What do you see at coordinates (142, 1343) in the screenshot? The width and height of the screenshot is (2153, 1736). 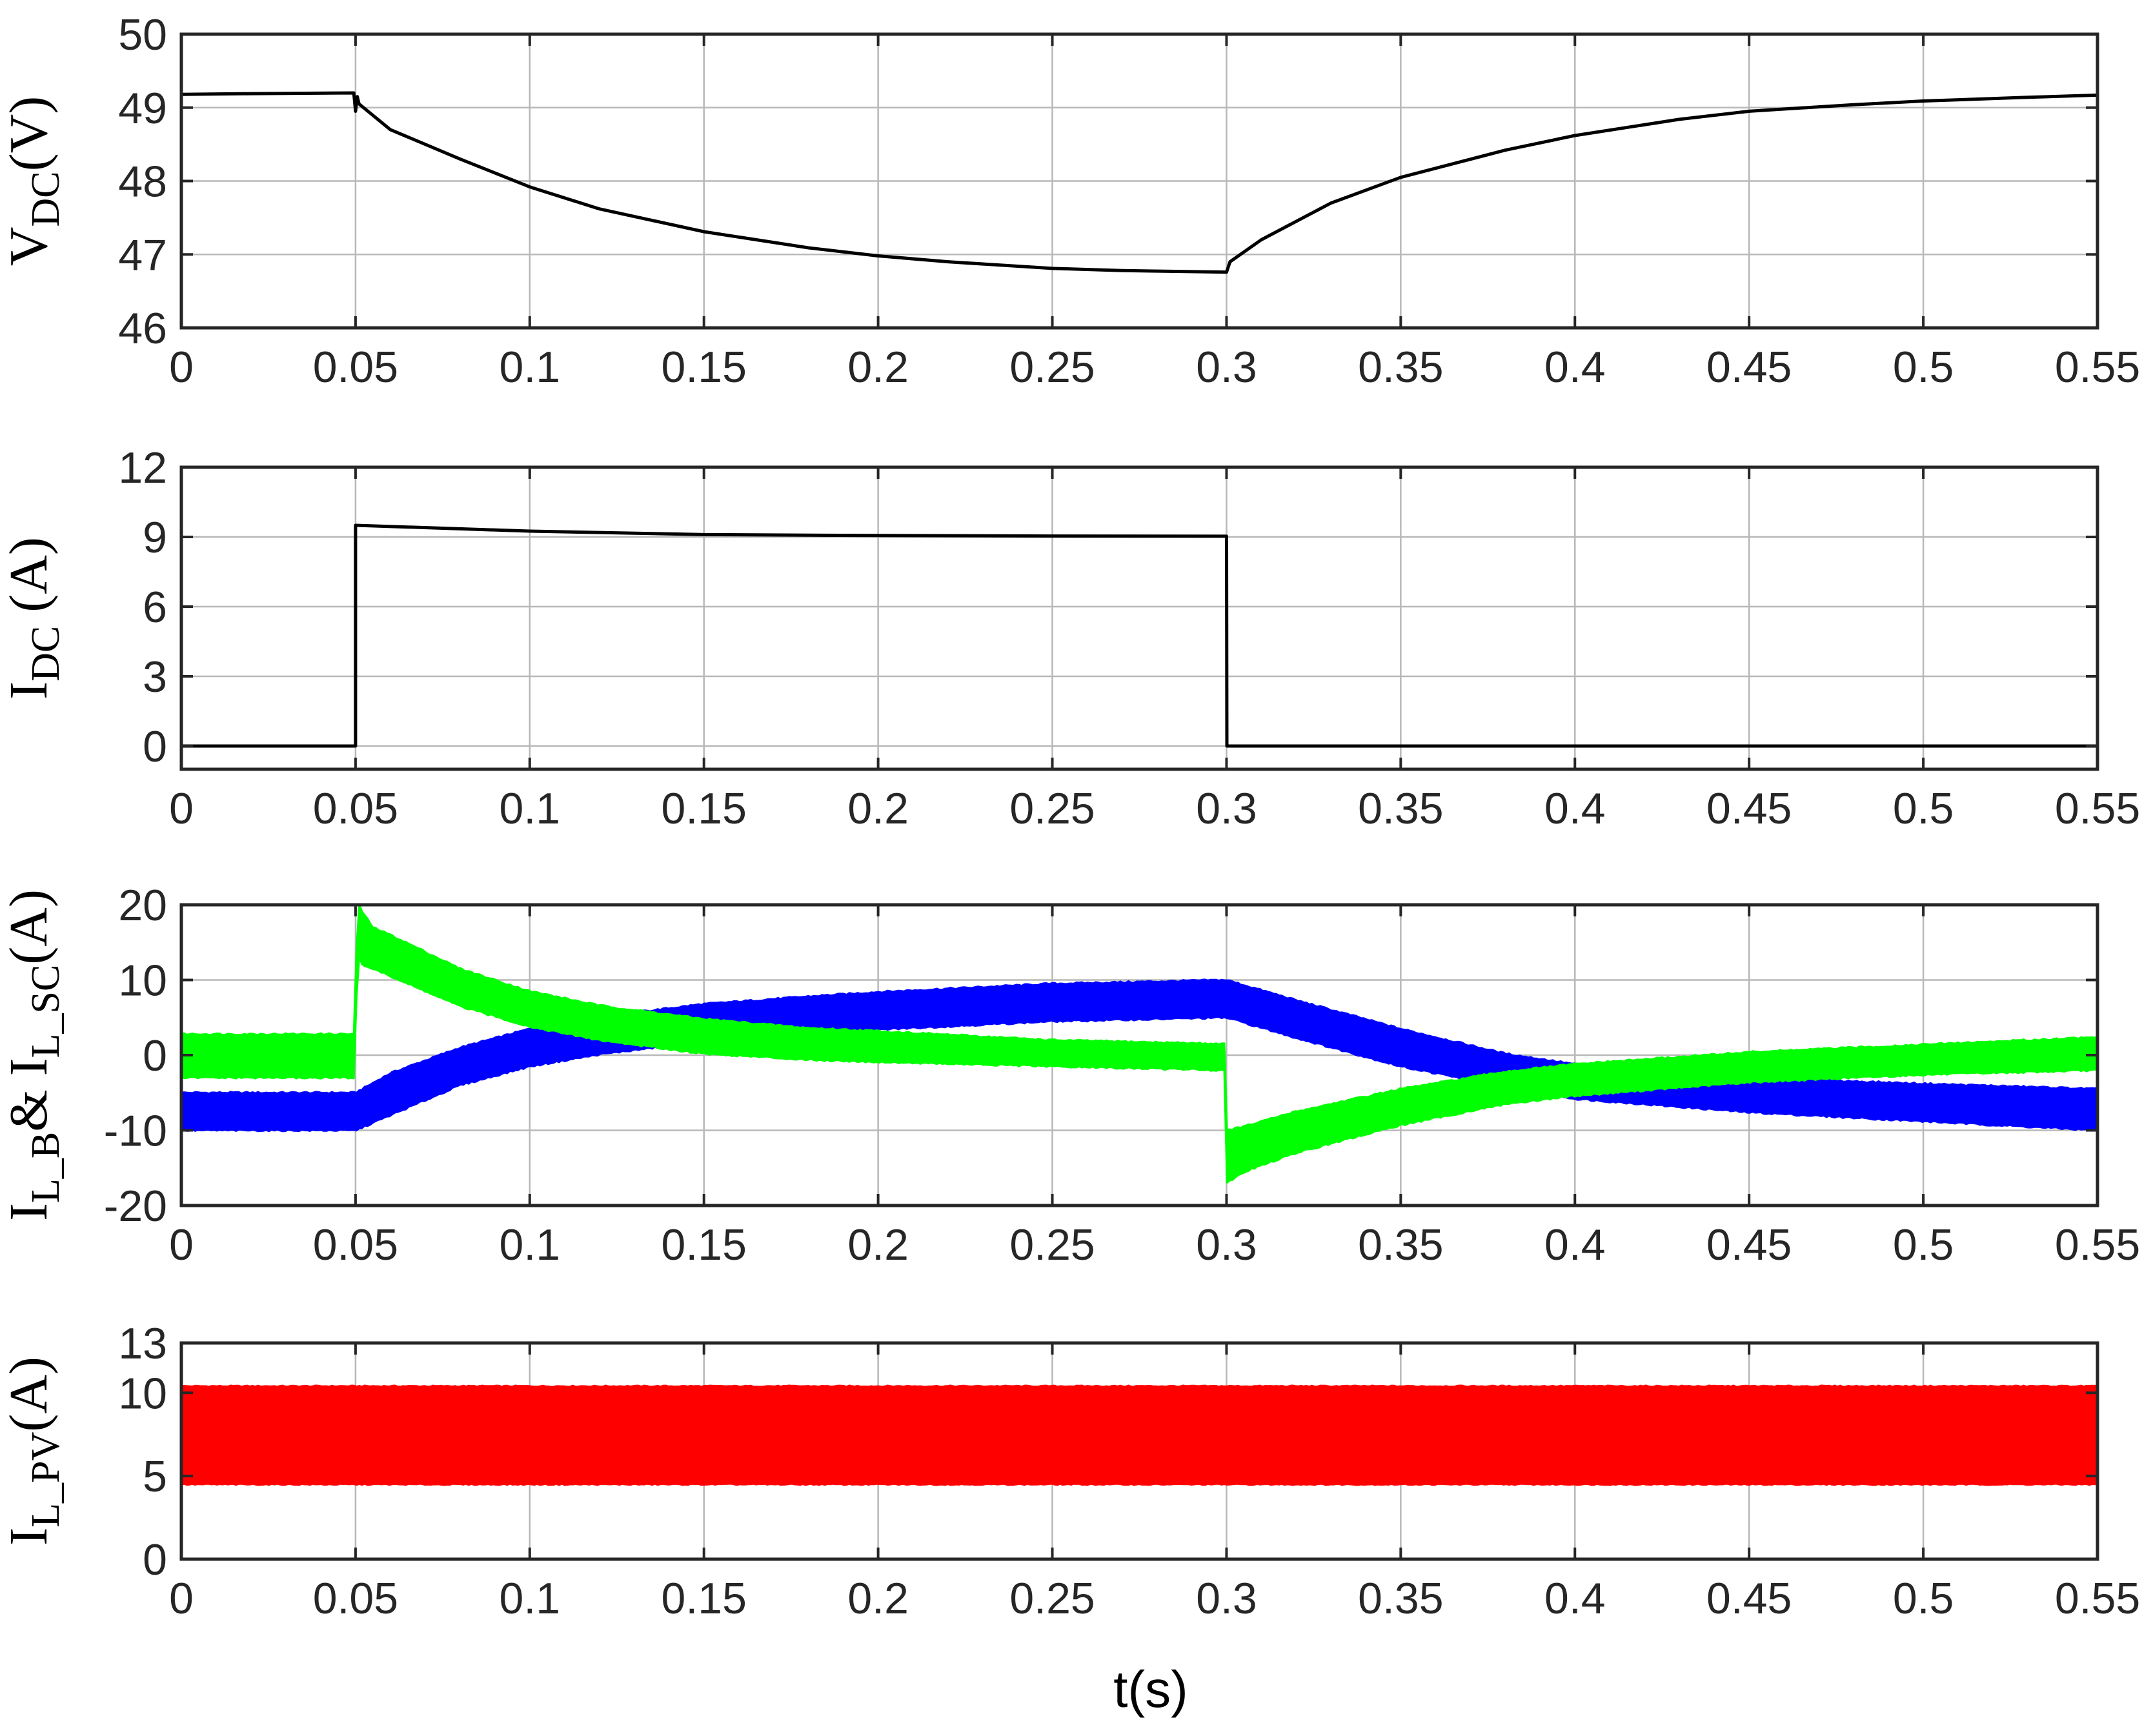 I see `y-tick-label: 13` at bounding box center [142, 1343].